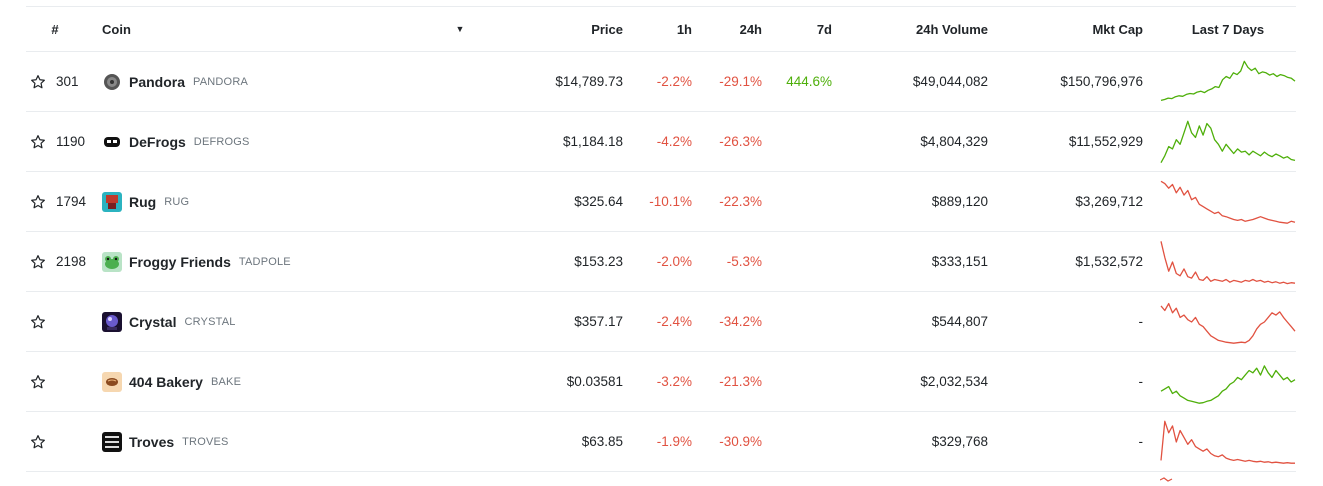 This screenshot has width=1323, height=486. What do you see at coordinates (112, 142) in the screenshot?
I see `defrogs-coin-icon` at bounding box center [112, 142].